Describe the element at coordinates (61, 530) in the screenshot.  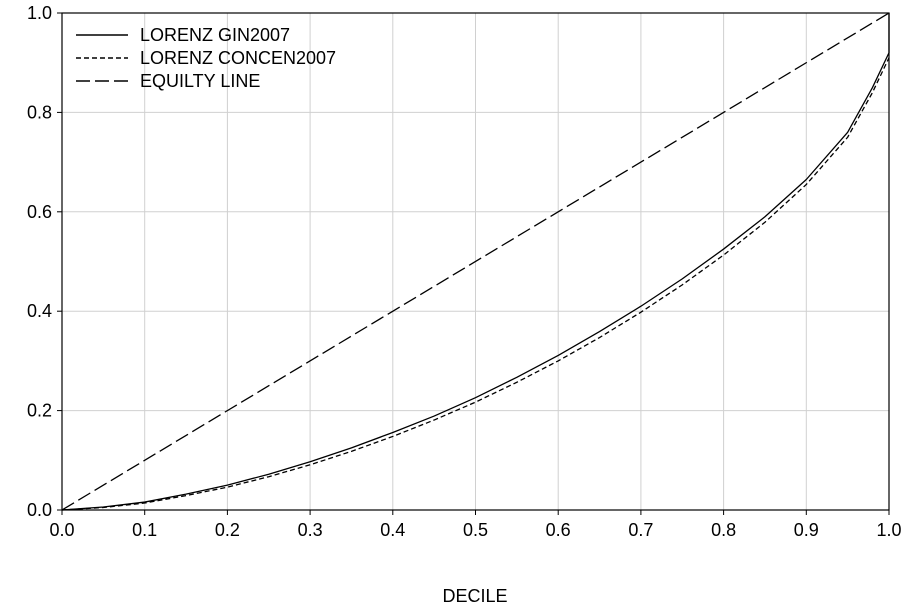
I see `x-tick-label: 0.0` at that location.